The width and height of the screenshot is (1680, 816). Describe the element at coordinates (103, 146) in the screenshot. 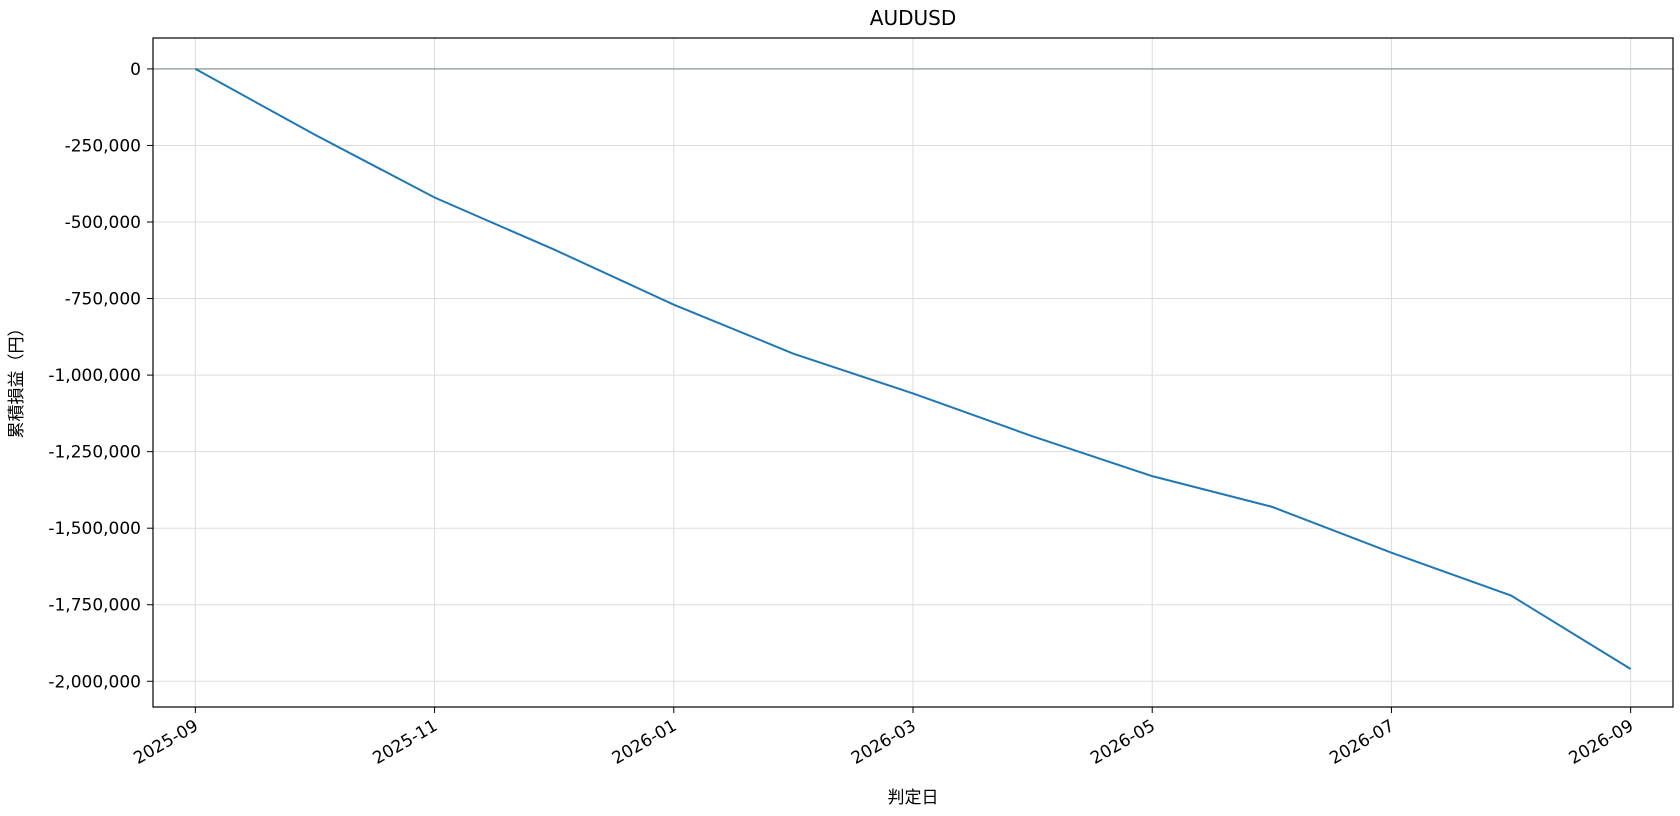

I see `y-tick-label: -250,000` at that location.